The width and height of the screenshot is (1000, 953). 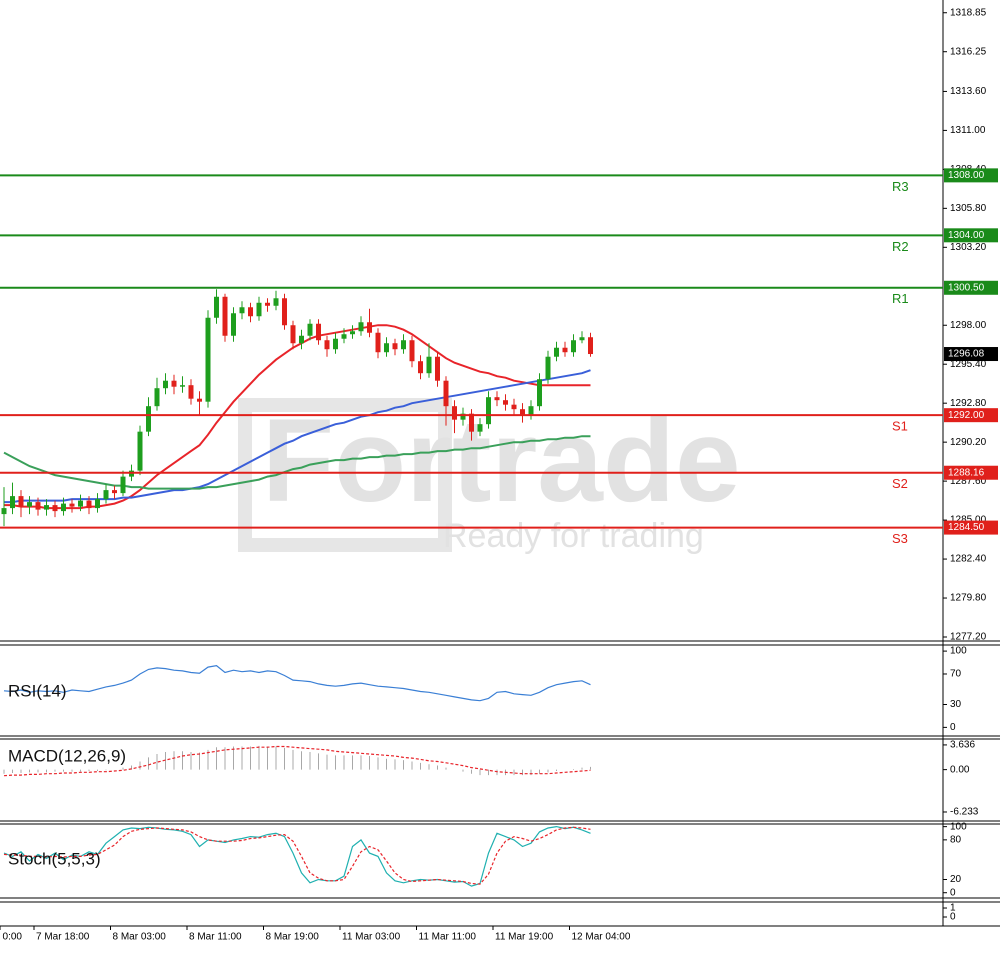 What do you see at coordinates (966, 527) in the screenshot?
I see `level-value-label: 1284.50` at bounding box center [966, 527].